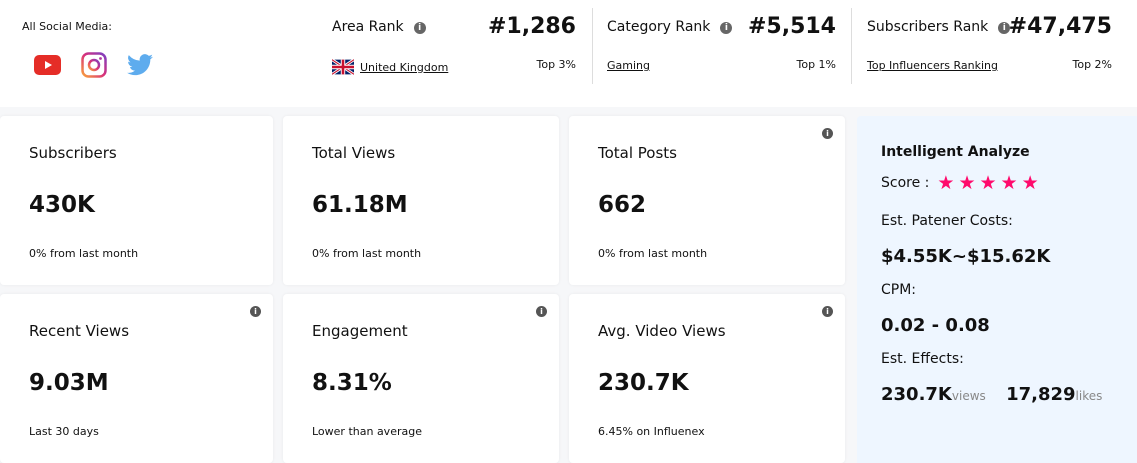 This screenshot has height=463, width=1137. Describe the element at coordinates (905, 183) in the screenshot. I see `score-label: Score :` at that location.